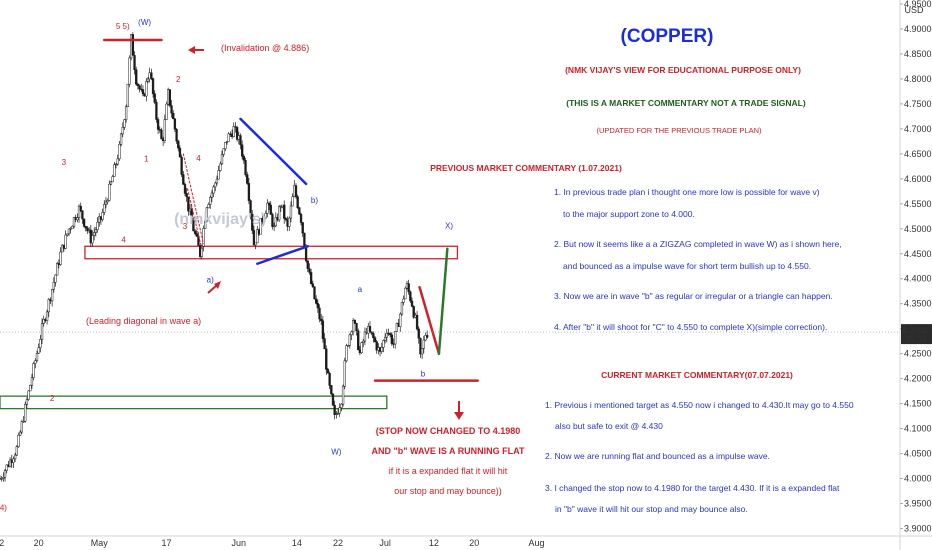  What do you see at coordinates (448, 451) in the screenshot?
I see `stop-note-line: AND "b" WAVE IS A RUNNING FLAT` at bounding box center [448, 451].